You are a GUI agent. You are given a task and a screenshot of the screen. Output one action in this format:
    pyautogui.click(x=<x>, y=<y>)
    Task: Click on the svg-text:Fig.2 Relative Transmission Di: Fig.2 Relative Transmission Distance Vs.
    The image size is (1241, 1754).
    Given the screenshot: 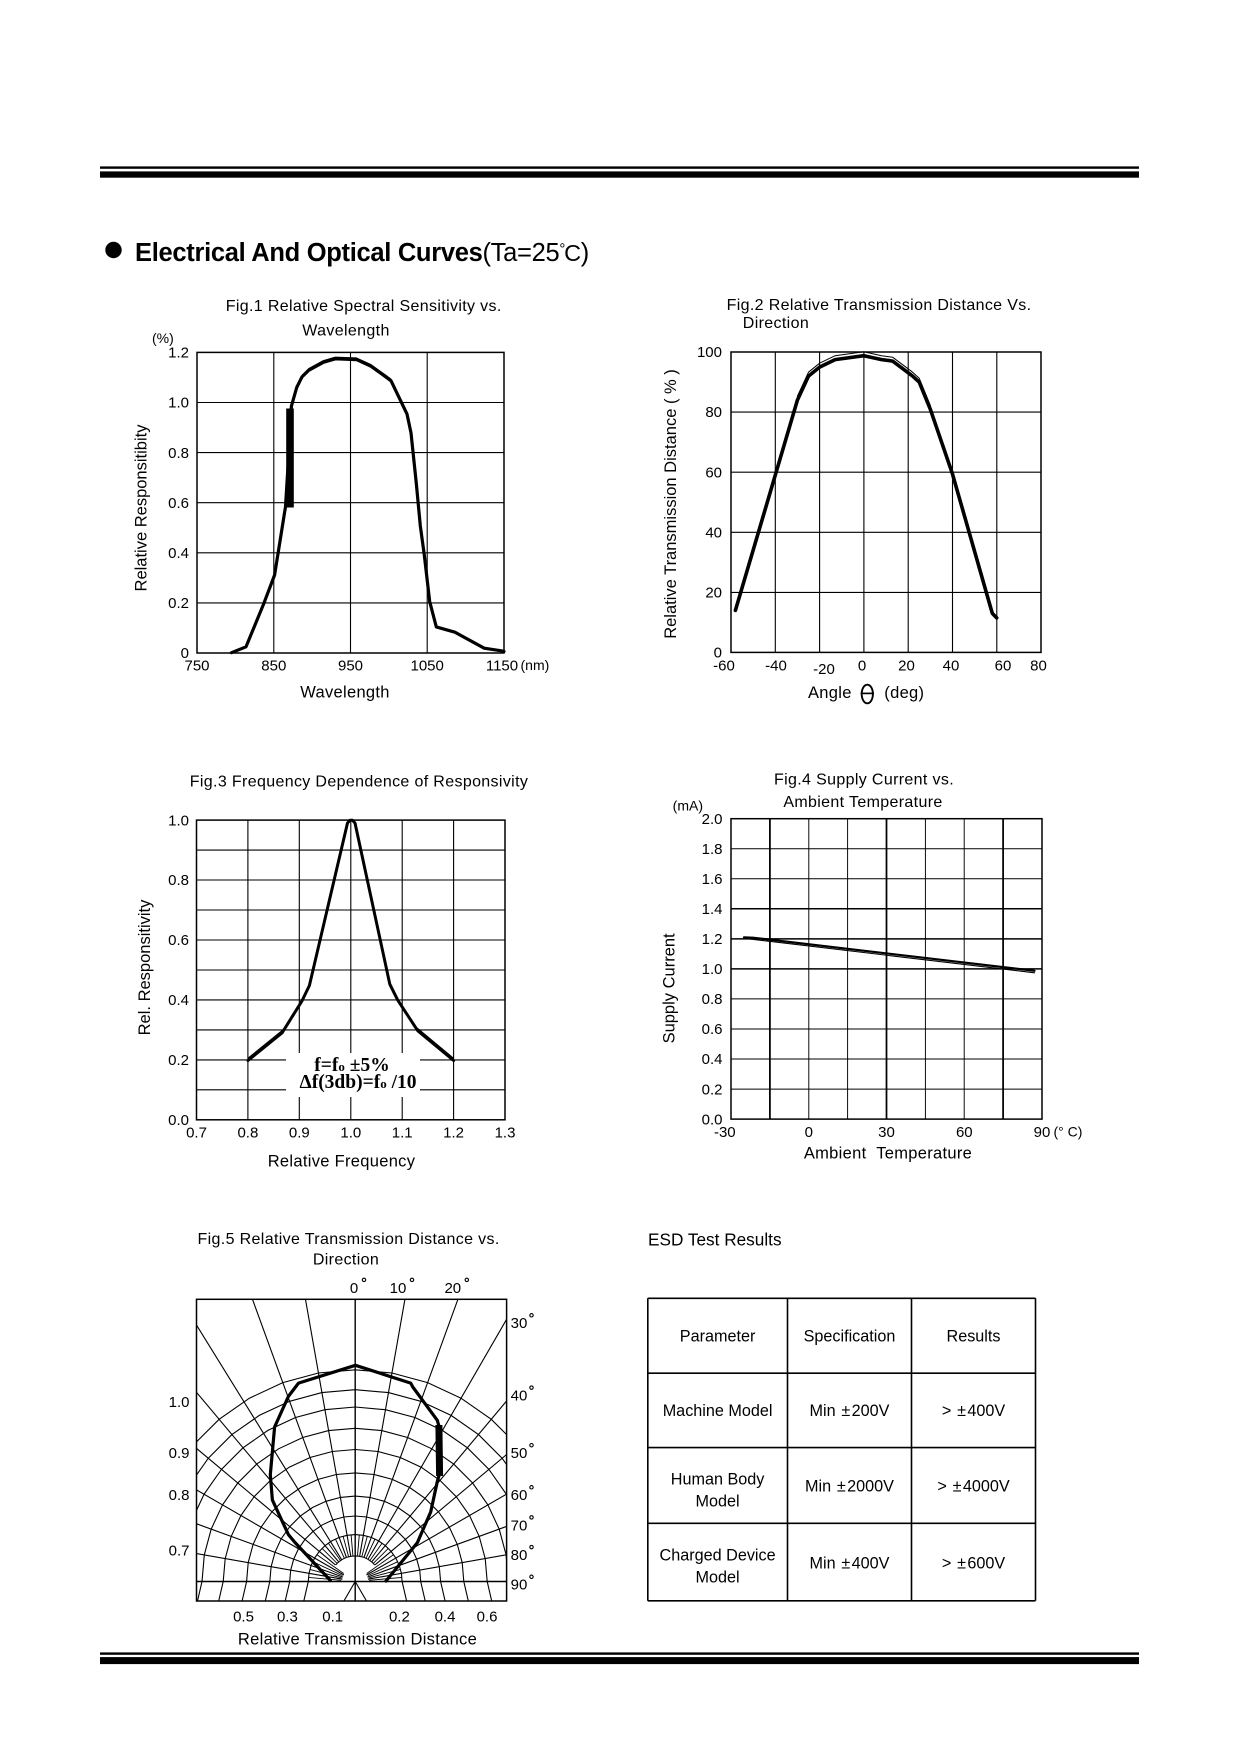 What is the action you would take?
    pyautogui.click(x=879, y=305)
    